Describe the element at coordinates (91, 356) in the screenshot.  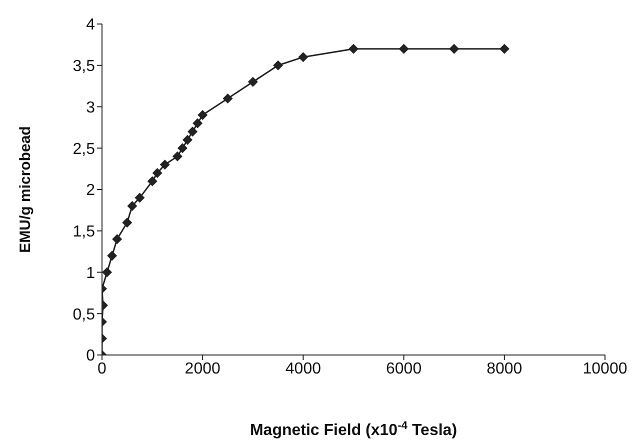
I see `y-tick-label: 0` at that location.